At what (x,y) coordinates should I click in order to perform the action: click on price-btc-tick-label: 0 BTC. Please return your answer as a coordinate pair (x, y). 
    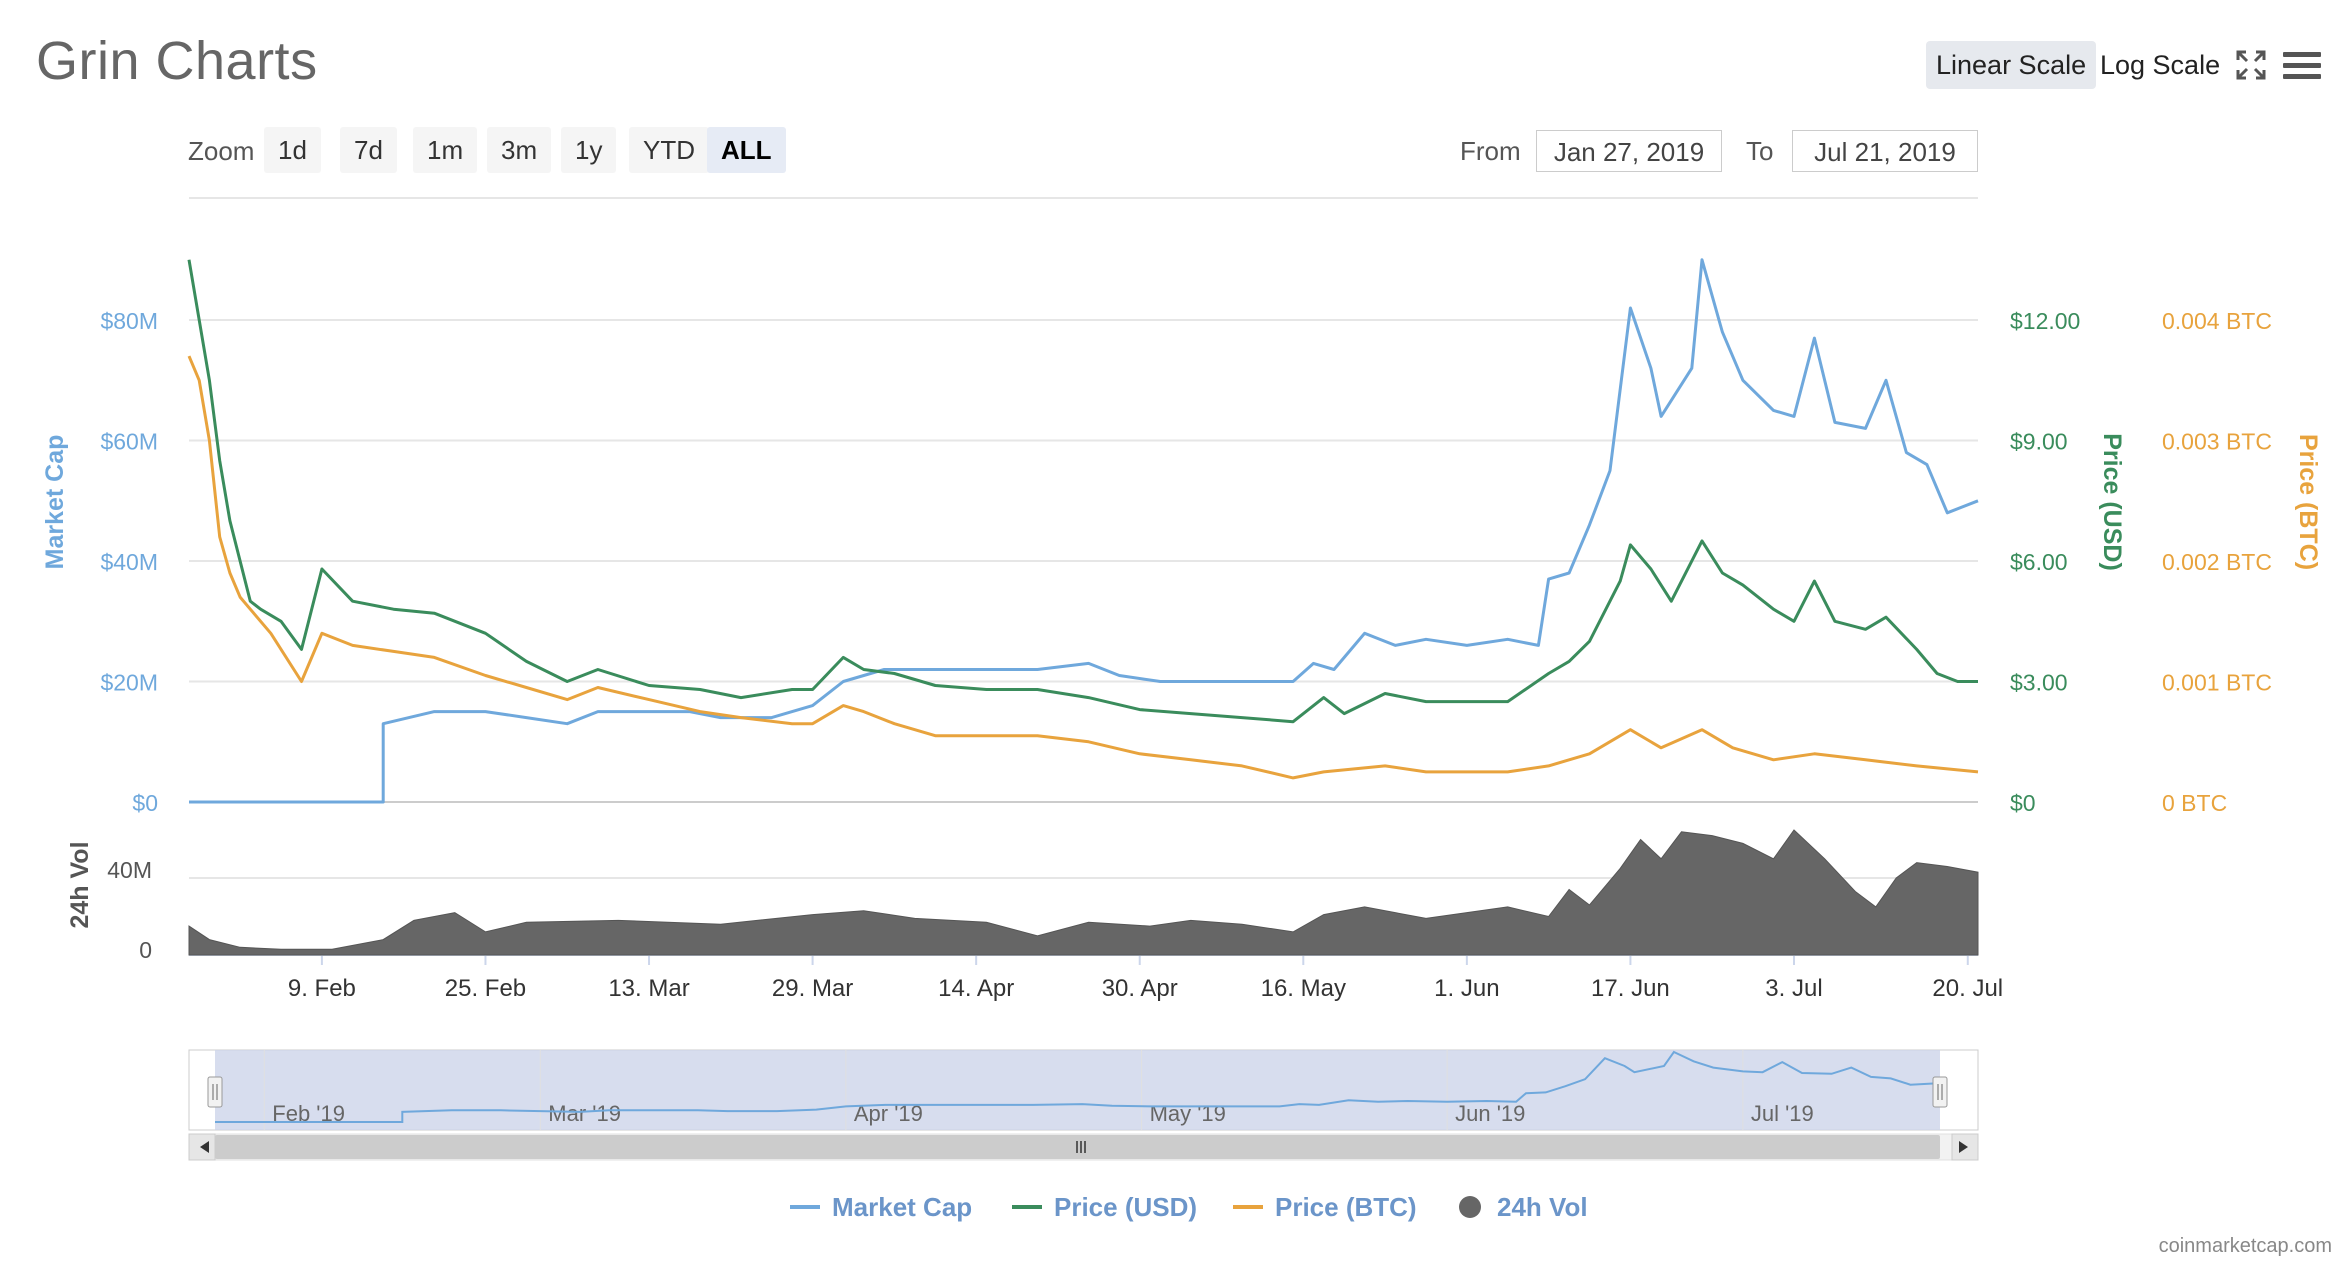
    Looking at the image, I should click on (2194, 803).